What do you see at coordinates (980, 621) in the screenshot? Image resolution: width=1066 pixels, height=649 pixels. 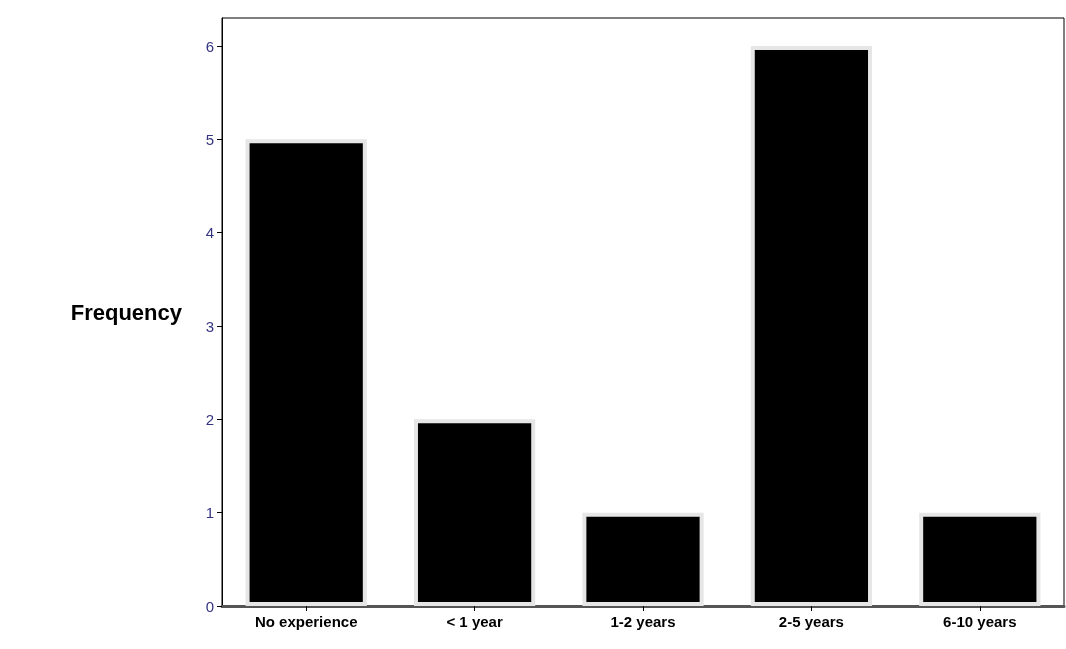 I see `x-tick-label: 6-10 years` at bounding box center [980, 621].